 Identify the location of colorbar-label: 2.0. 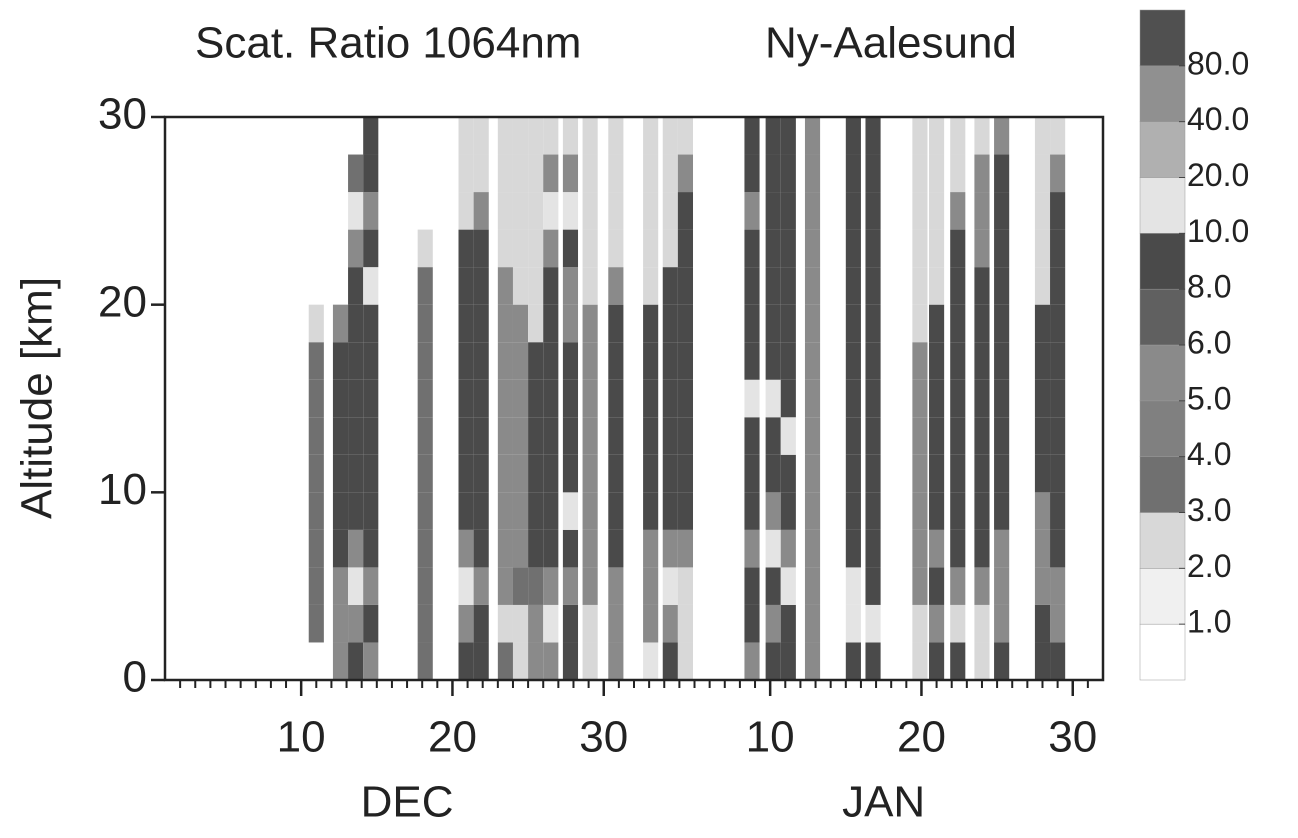
(1209, 566).